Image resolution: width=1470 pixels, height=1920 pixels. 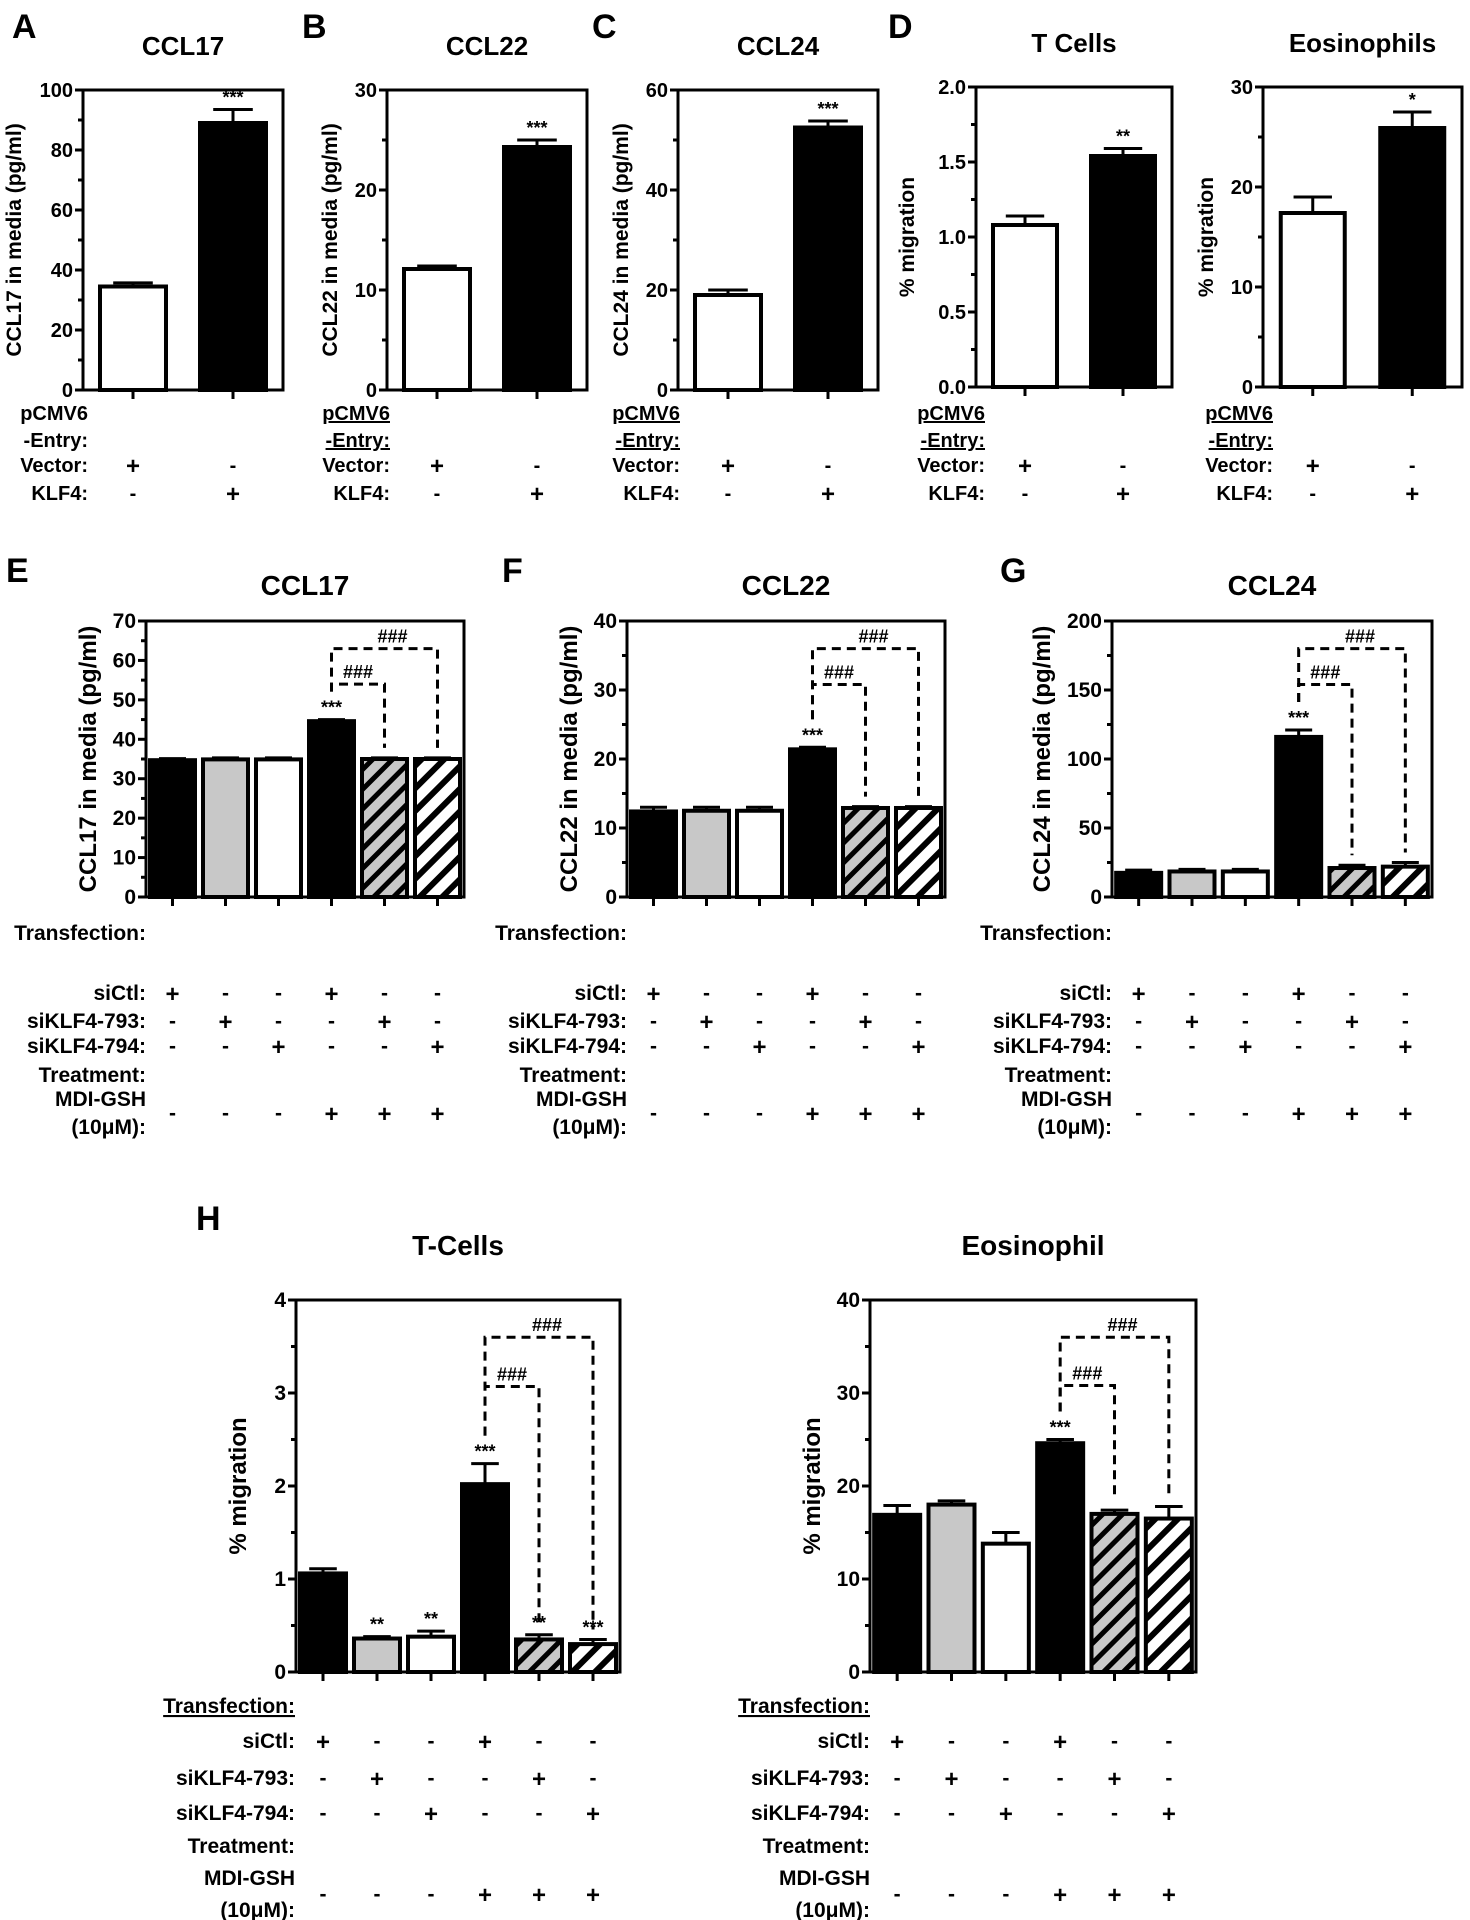 What do you see at coordinates (848, 1300) in the screenshot?
I see `y-tick-label: 40` at bounding box center [848, 1300].